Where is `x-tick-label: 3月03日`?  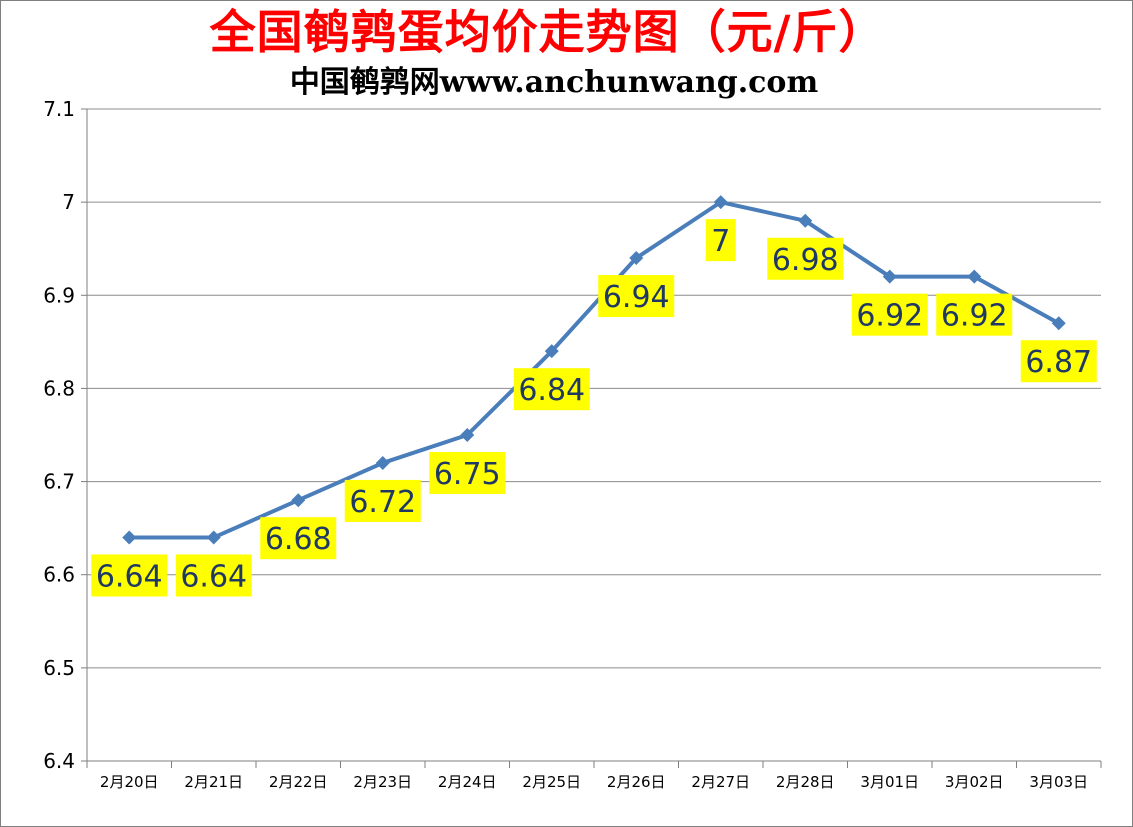
x-tick-label: 3月03日 is located at coordinates (1058, 782).